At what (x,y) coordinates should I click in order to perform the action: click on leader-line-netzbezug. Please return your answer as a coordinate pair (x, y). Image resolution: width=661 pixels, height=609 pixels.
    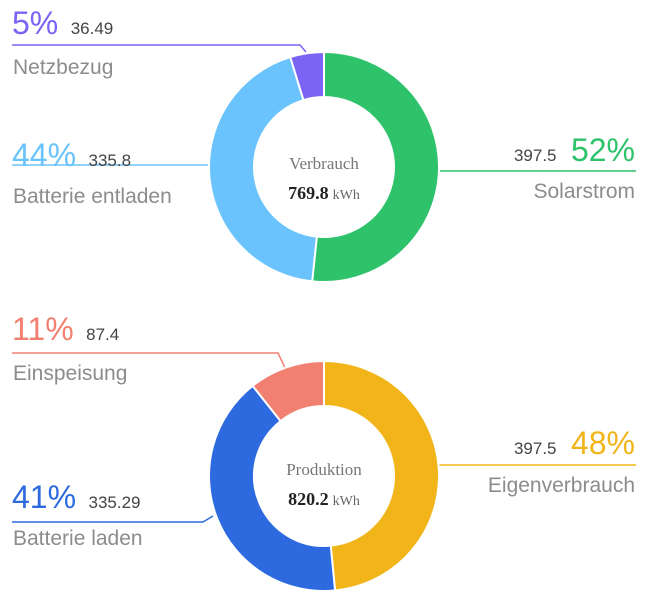
    Looking at the image, I should click on (159, 48).